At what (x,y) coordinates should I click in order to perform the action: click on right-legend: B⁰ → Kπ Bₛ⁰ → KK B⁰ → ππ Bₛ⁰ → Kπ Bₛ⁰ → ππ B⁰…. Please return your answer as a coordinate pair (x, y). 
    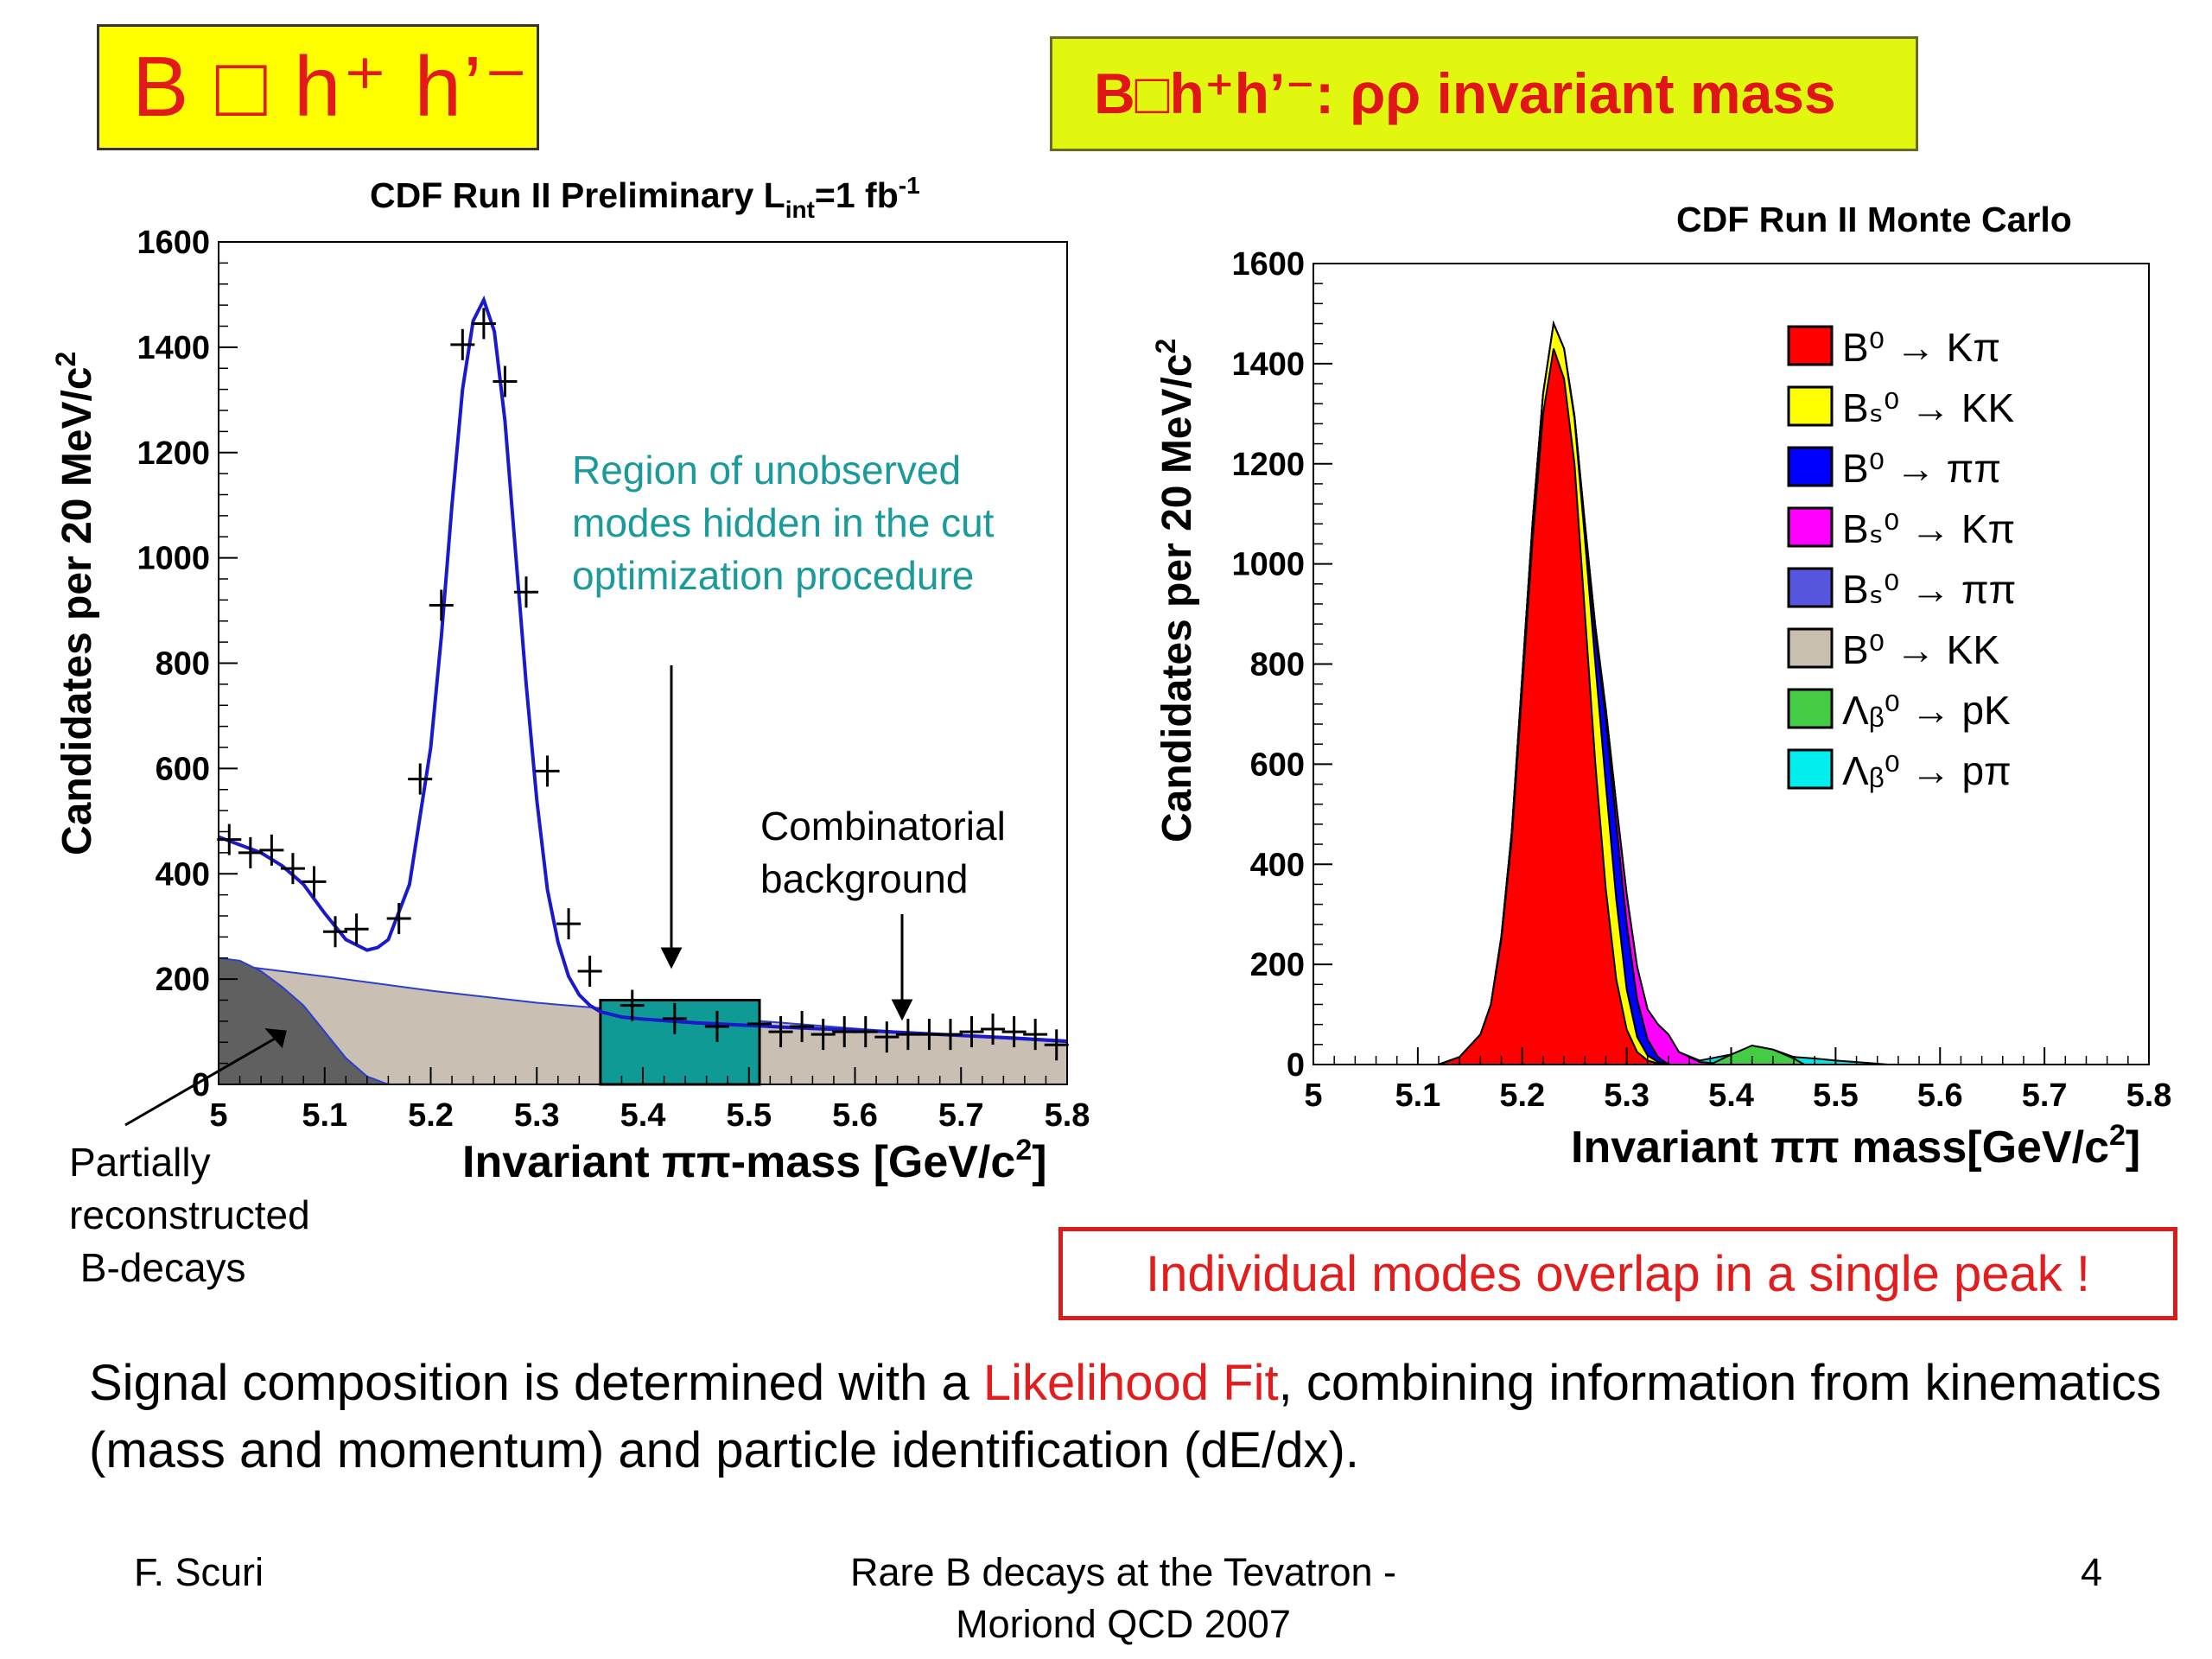
    Looking at the image, I should click on (1901, 559).